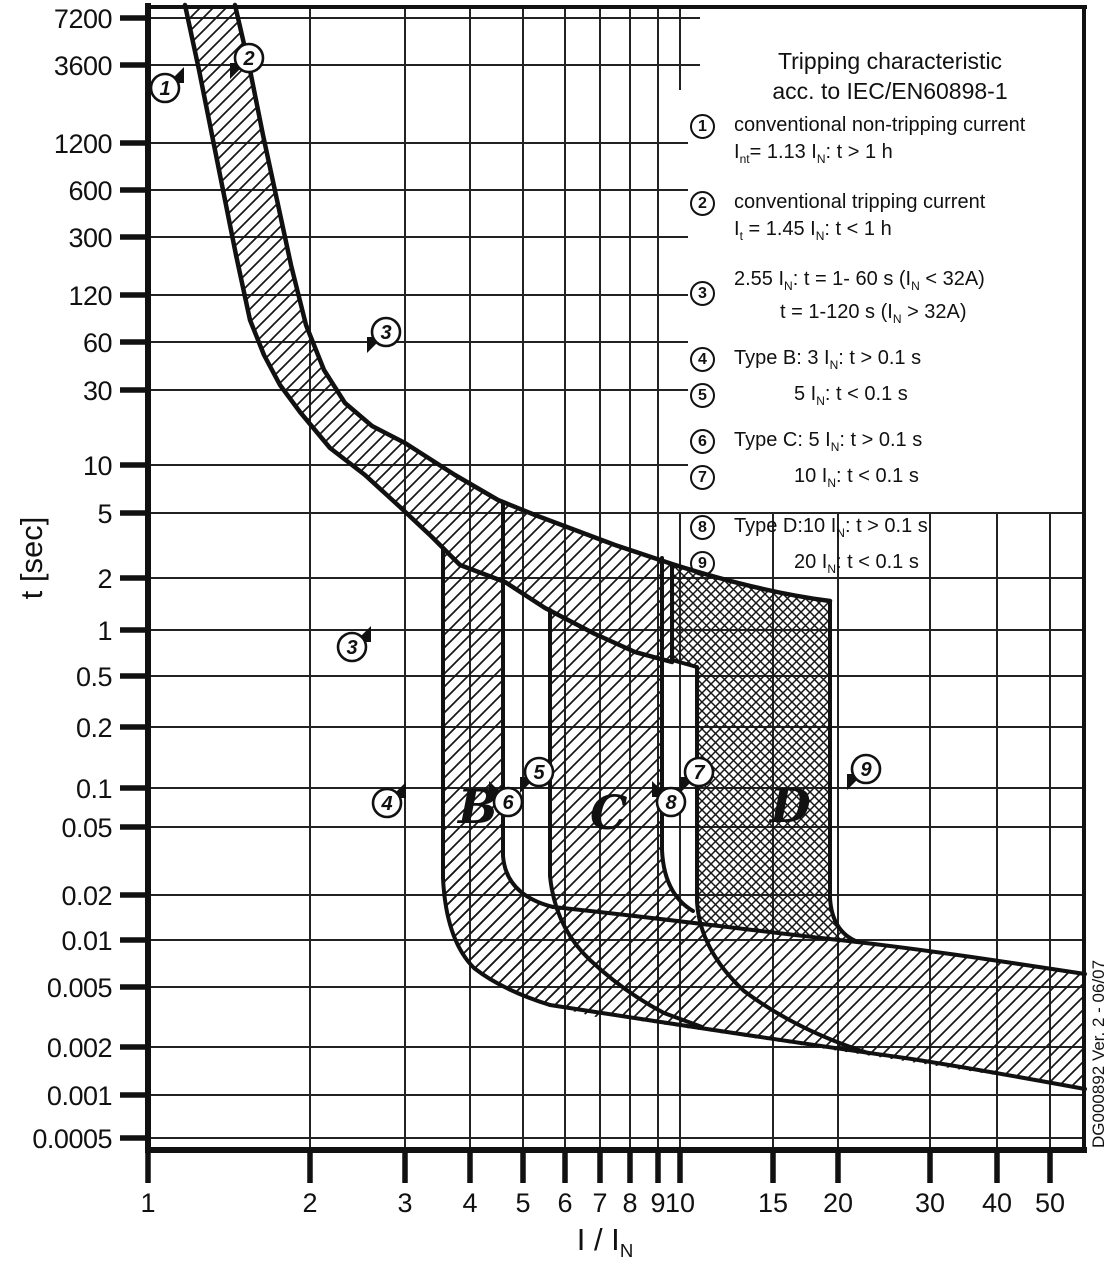  What do you see at coordinates (310, 1203) in the screenshot?
I see `x-tick-2: 2` at bounding box center [310, 1203].